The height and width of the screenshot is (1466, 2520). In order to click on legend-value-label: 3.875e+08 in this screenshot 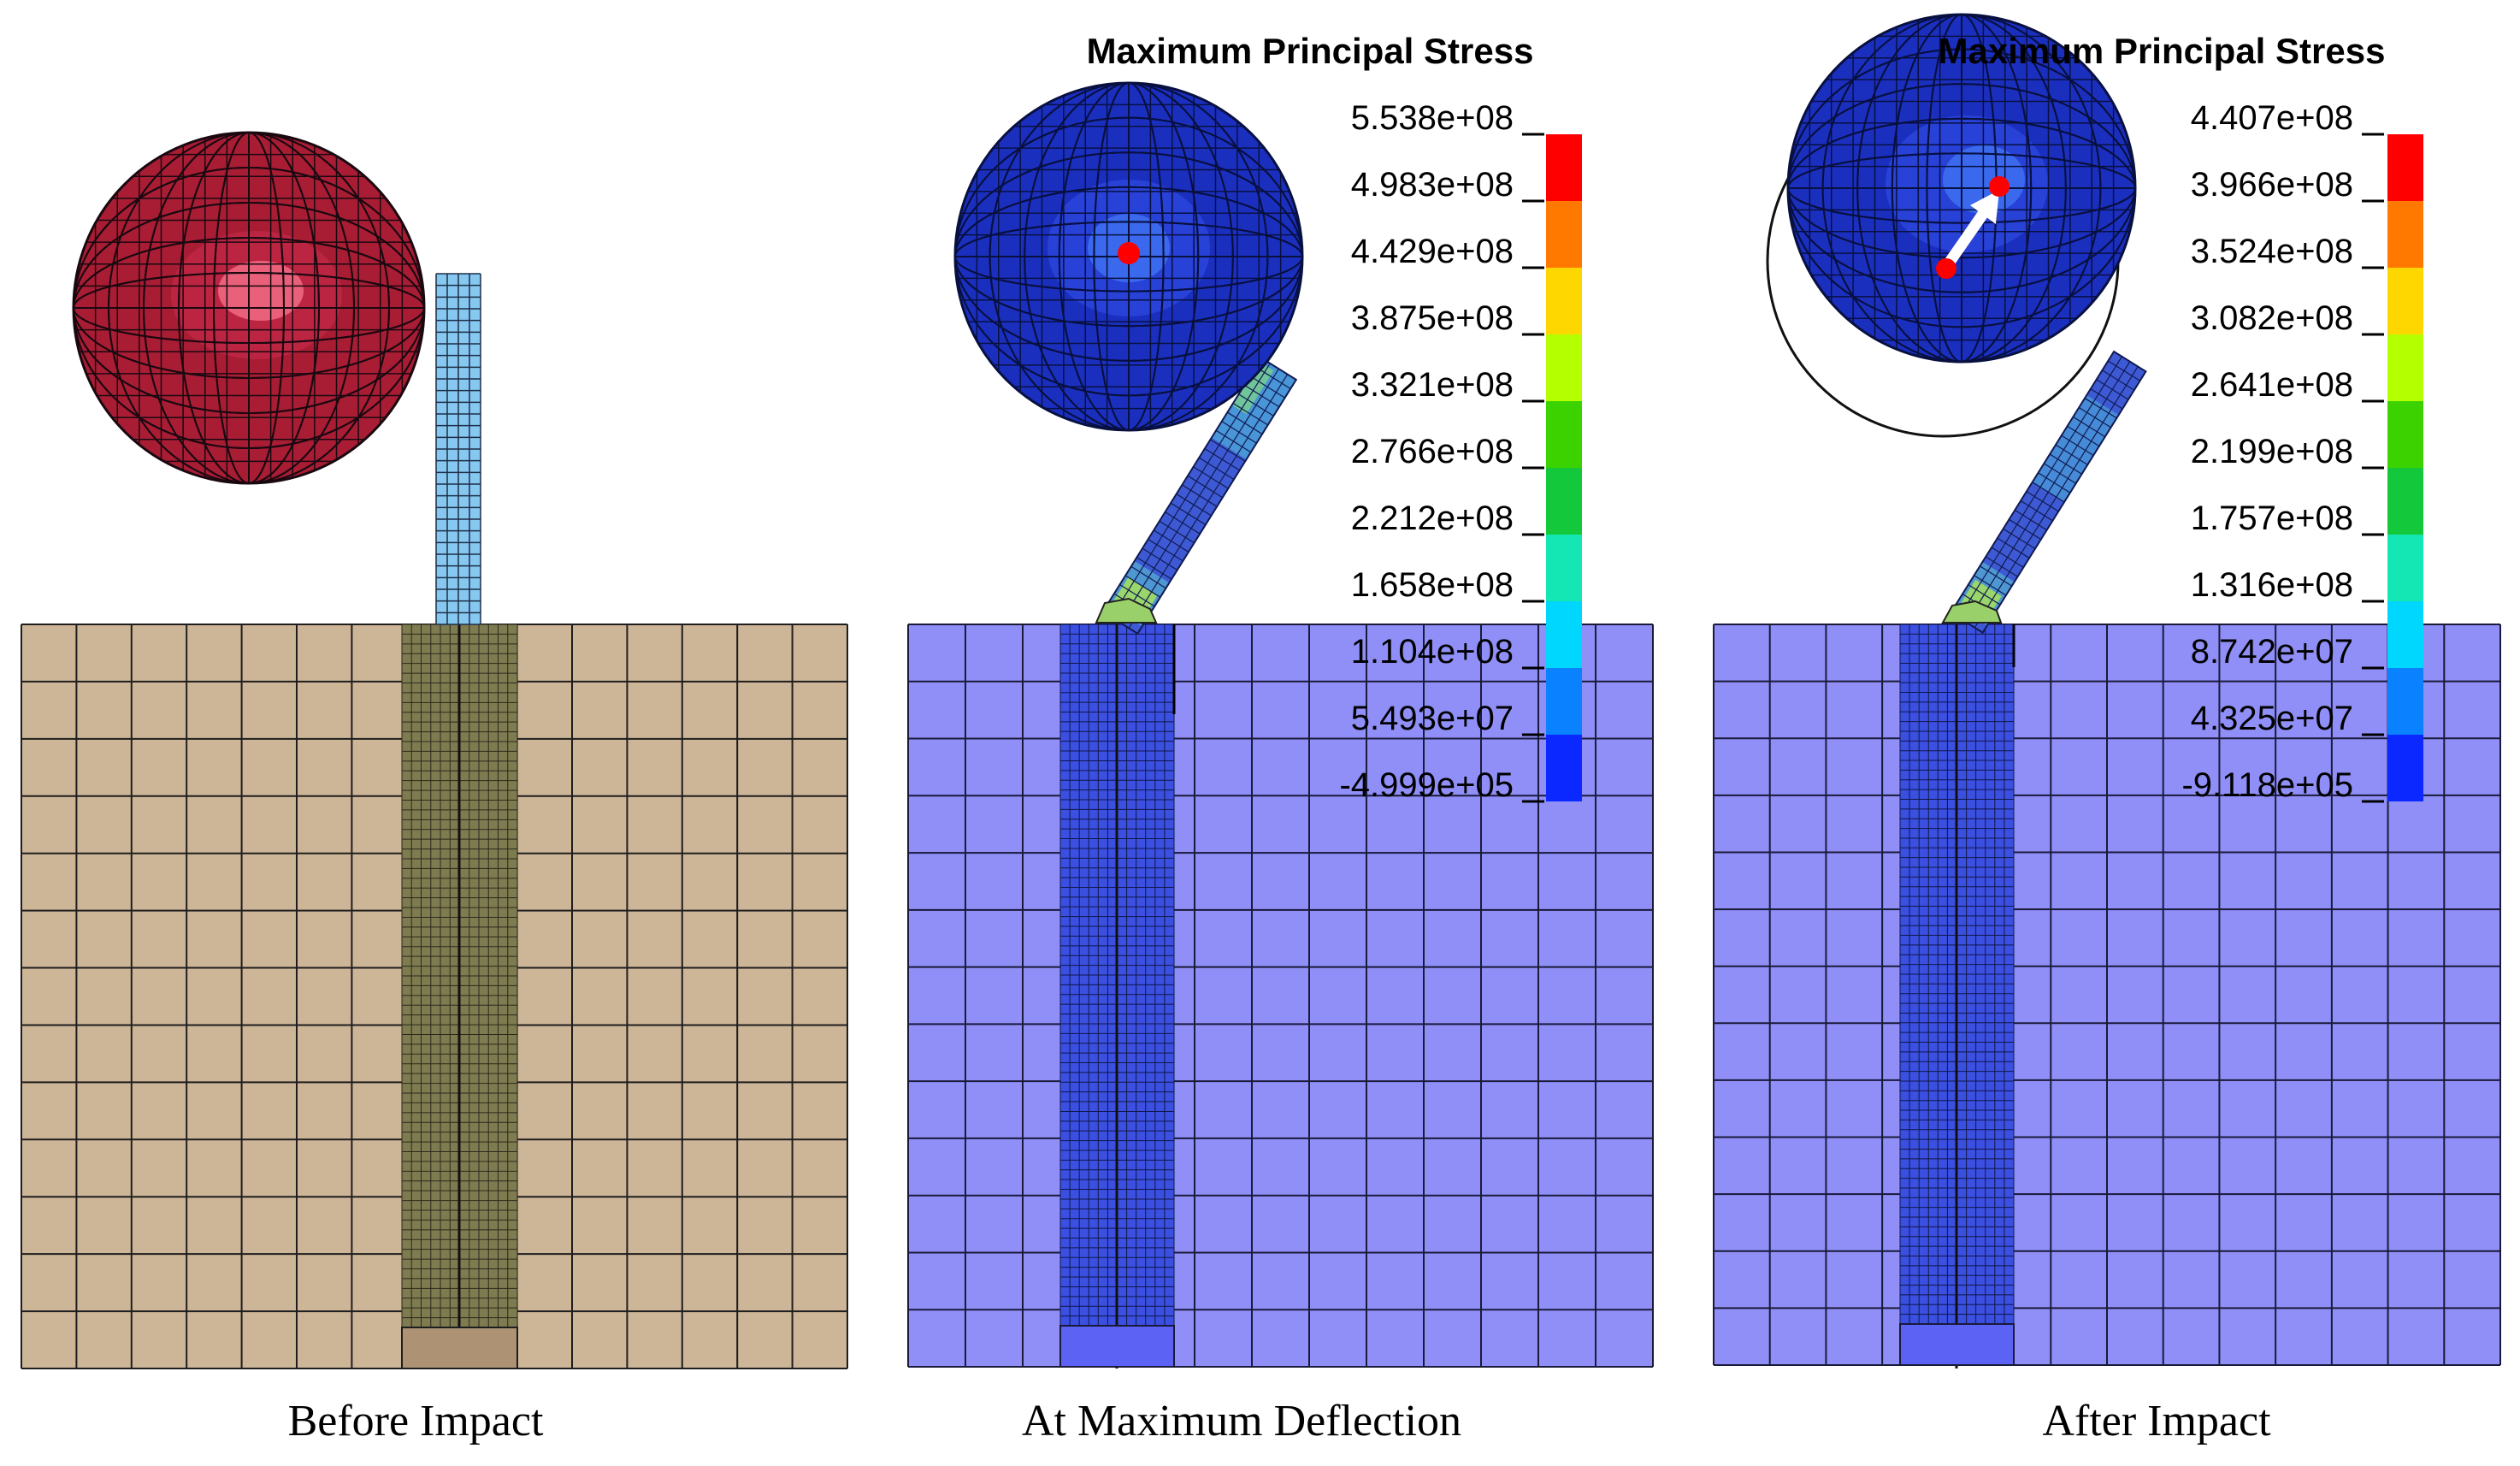, I will do `click(1432, 318)`.